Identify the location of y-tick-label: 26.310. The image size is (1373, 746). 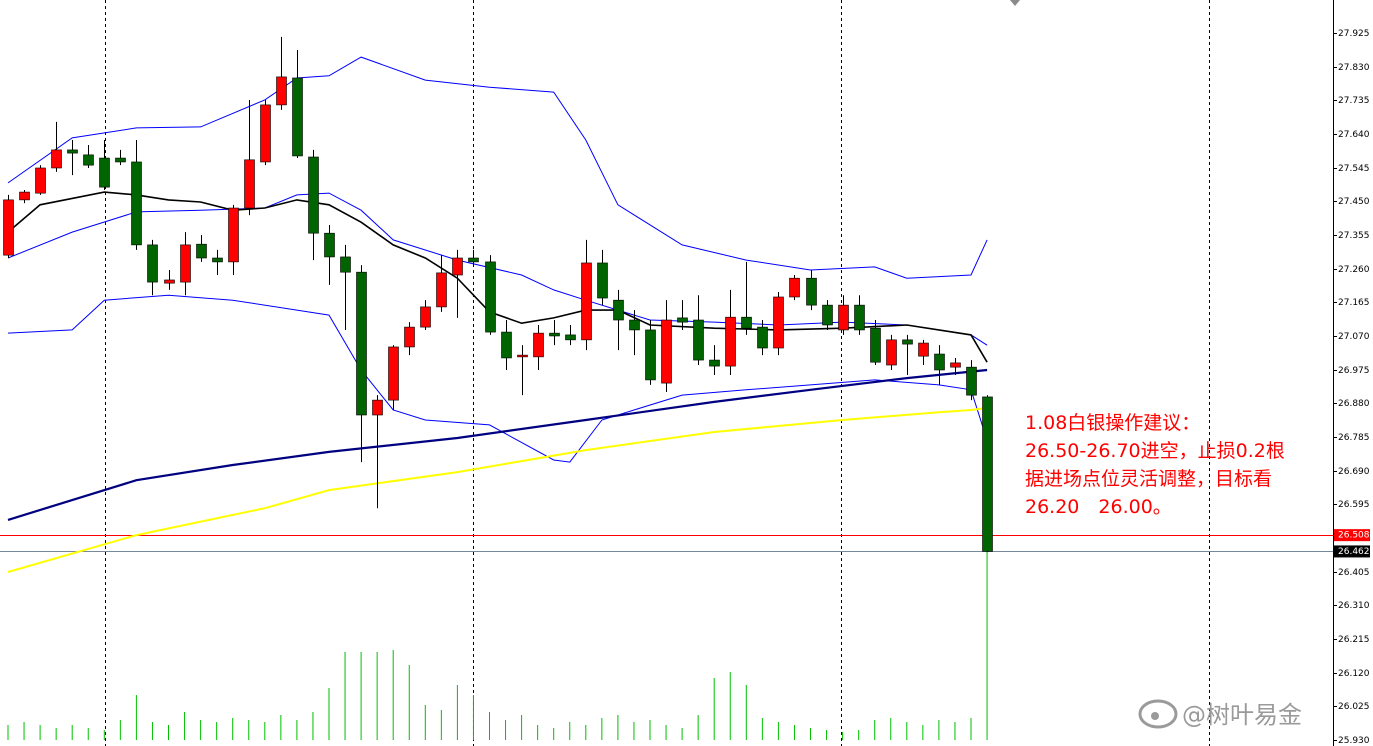
(1354, 606).